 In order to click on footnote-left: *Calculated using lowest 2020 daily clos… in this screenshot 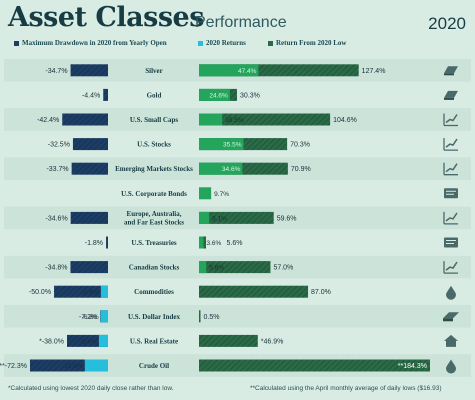, I will do `click(91, 388)`.